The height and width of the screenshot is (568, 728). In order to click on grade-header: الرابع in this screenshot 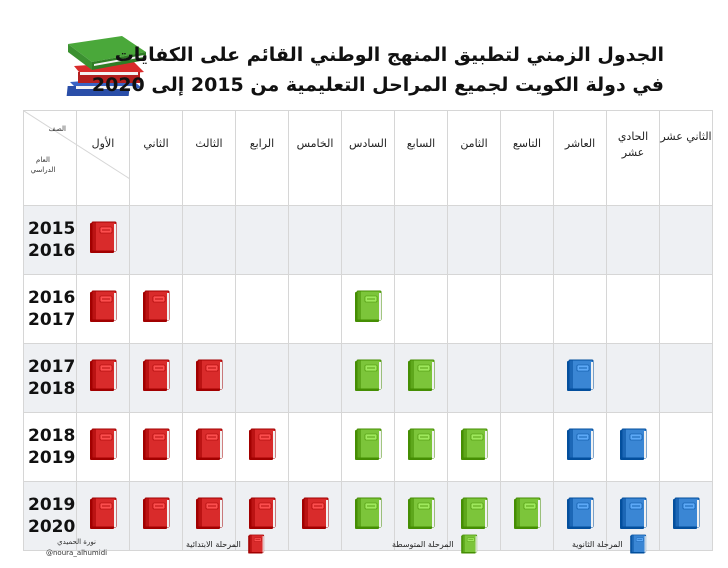, I will do `click(262, 158)`.